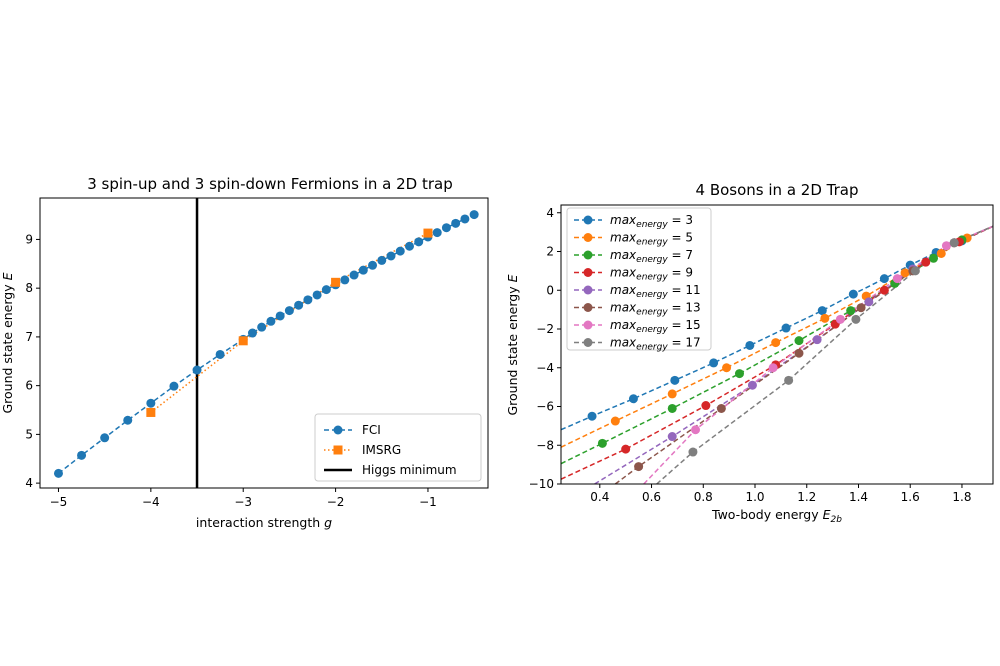 Image resolution: width=1000 pixels, height=666 pixels. What do you see at coordinates (655, 291) in the screenshot?
I see `boson-legend-label-11: maxenergy = 11` at bounding box center [655, 291].